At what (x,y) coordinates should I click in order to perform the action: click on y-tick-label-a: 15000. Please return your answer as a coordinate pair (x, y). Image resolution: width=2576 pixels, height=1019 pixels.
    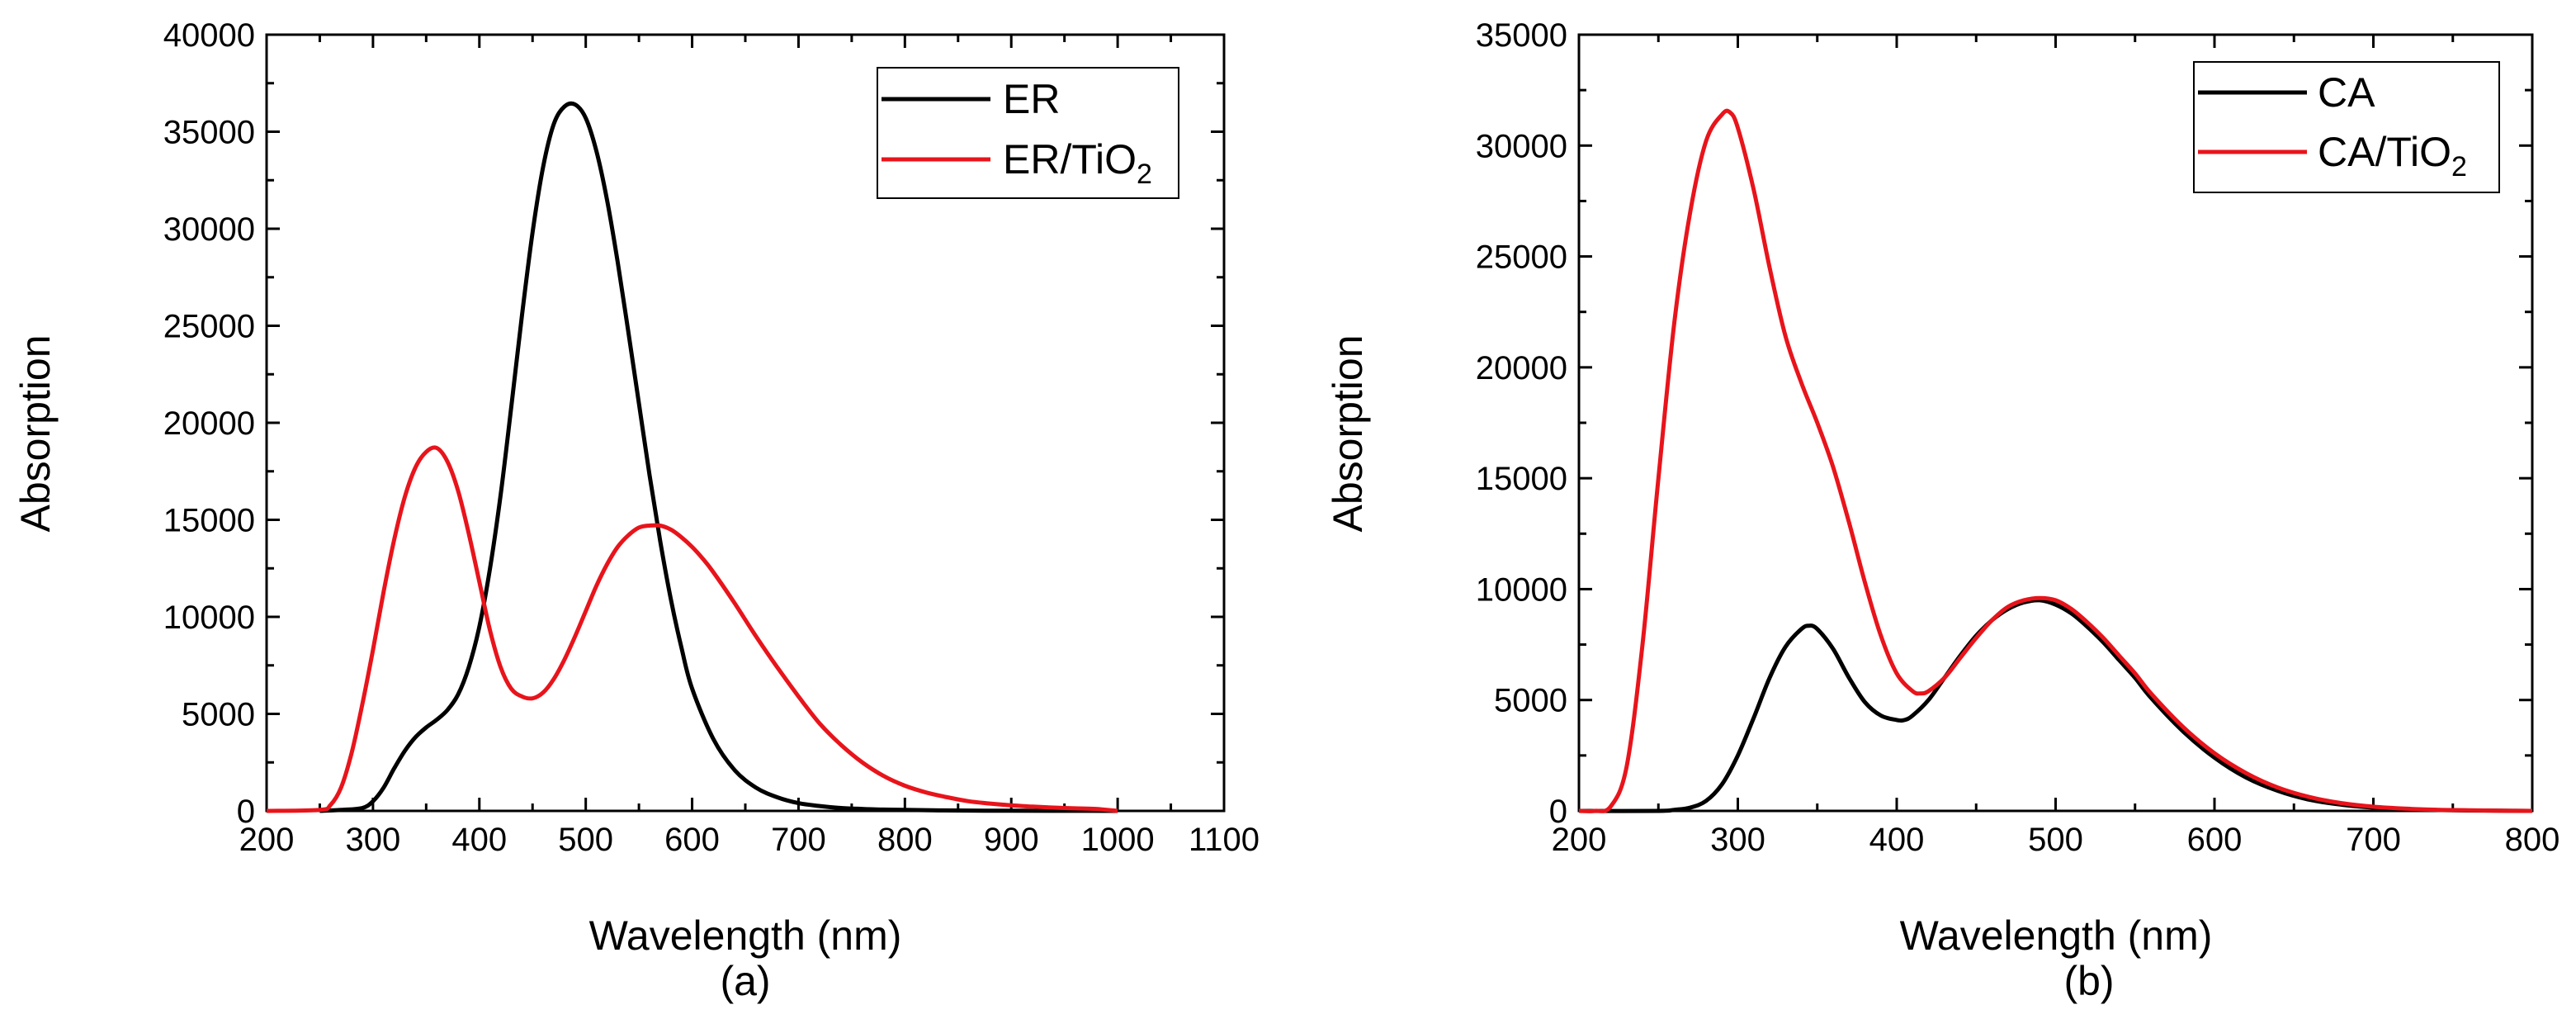
    Looking at the image, I should click on (209, 521).